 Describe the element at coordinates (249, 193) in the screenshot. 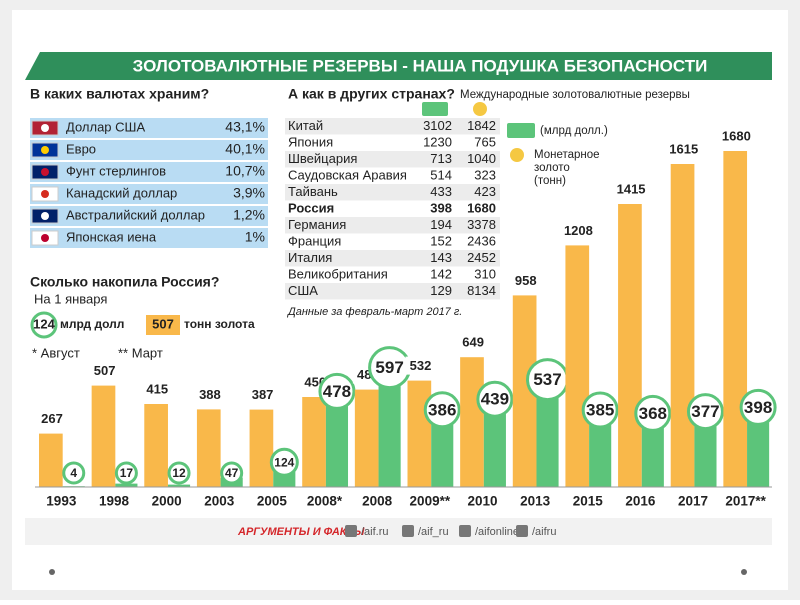

I see `currency-share: 3,9%` at that location.